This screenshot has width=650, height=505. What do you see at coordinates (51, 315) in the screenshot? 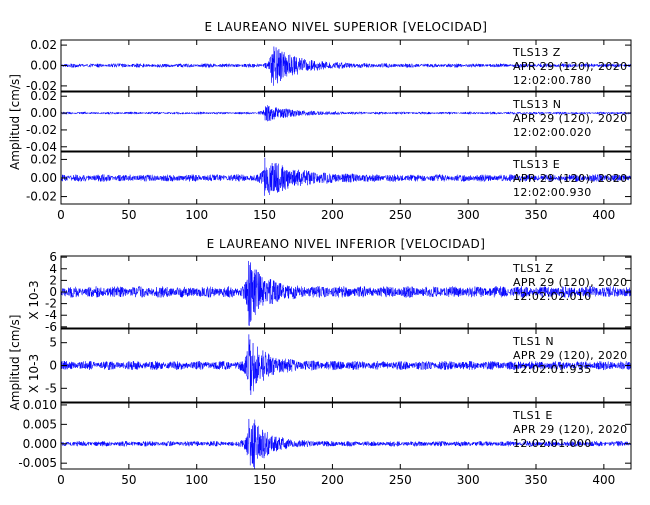
I see `y-tick-label: -4` at bounding box center [51, 315].